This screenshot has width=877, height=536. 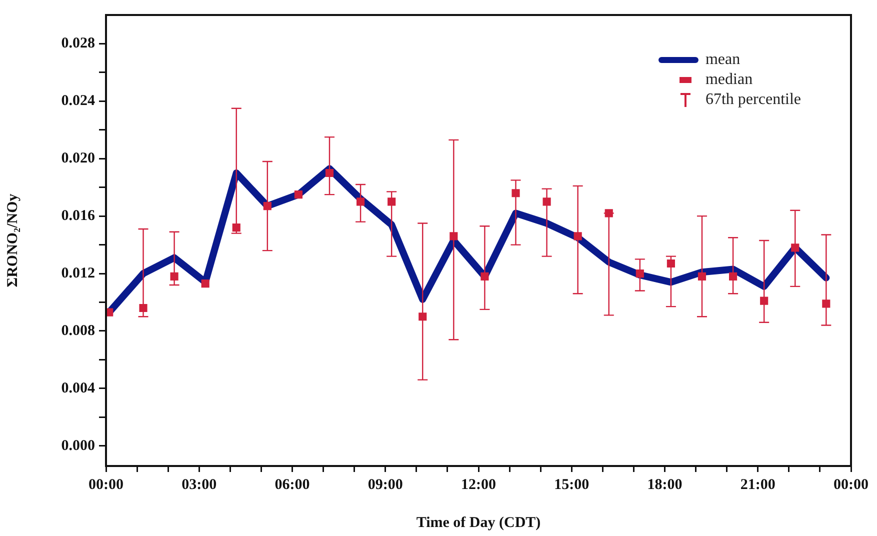 What do you see at coordinates (78, 44) in the screenshot?
I see `y-tick-label: 0.028` at bounding box center [78, 44].